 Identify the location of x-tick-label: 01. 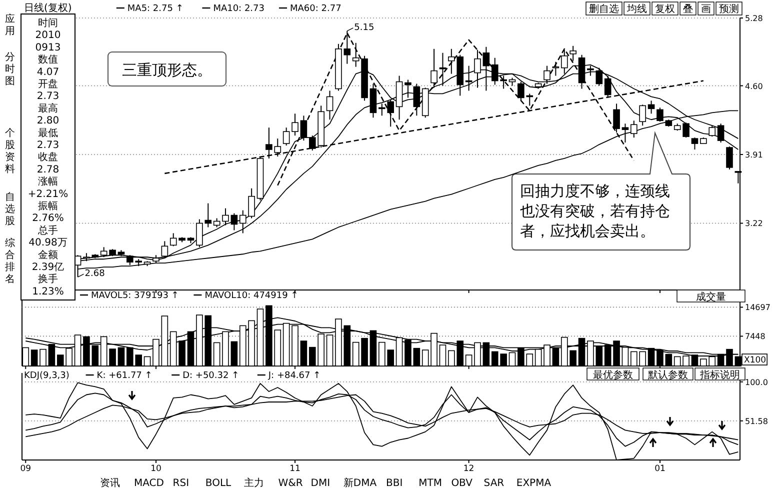
(660, 469).